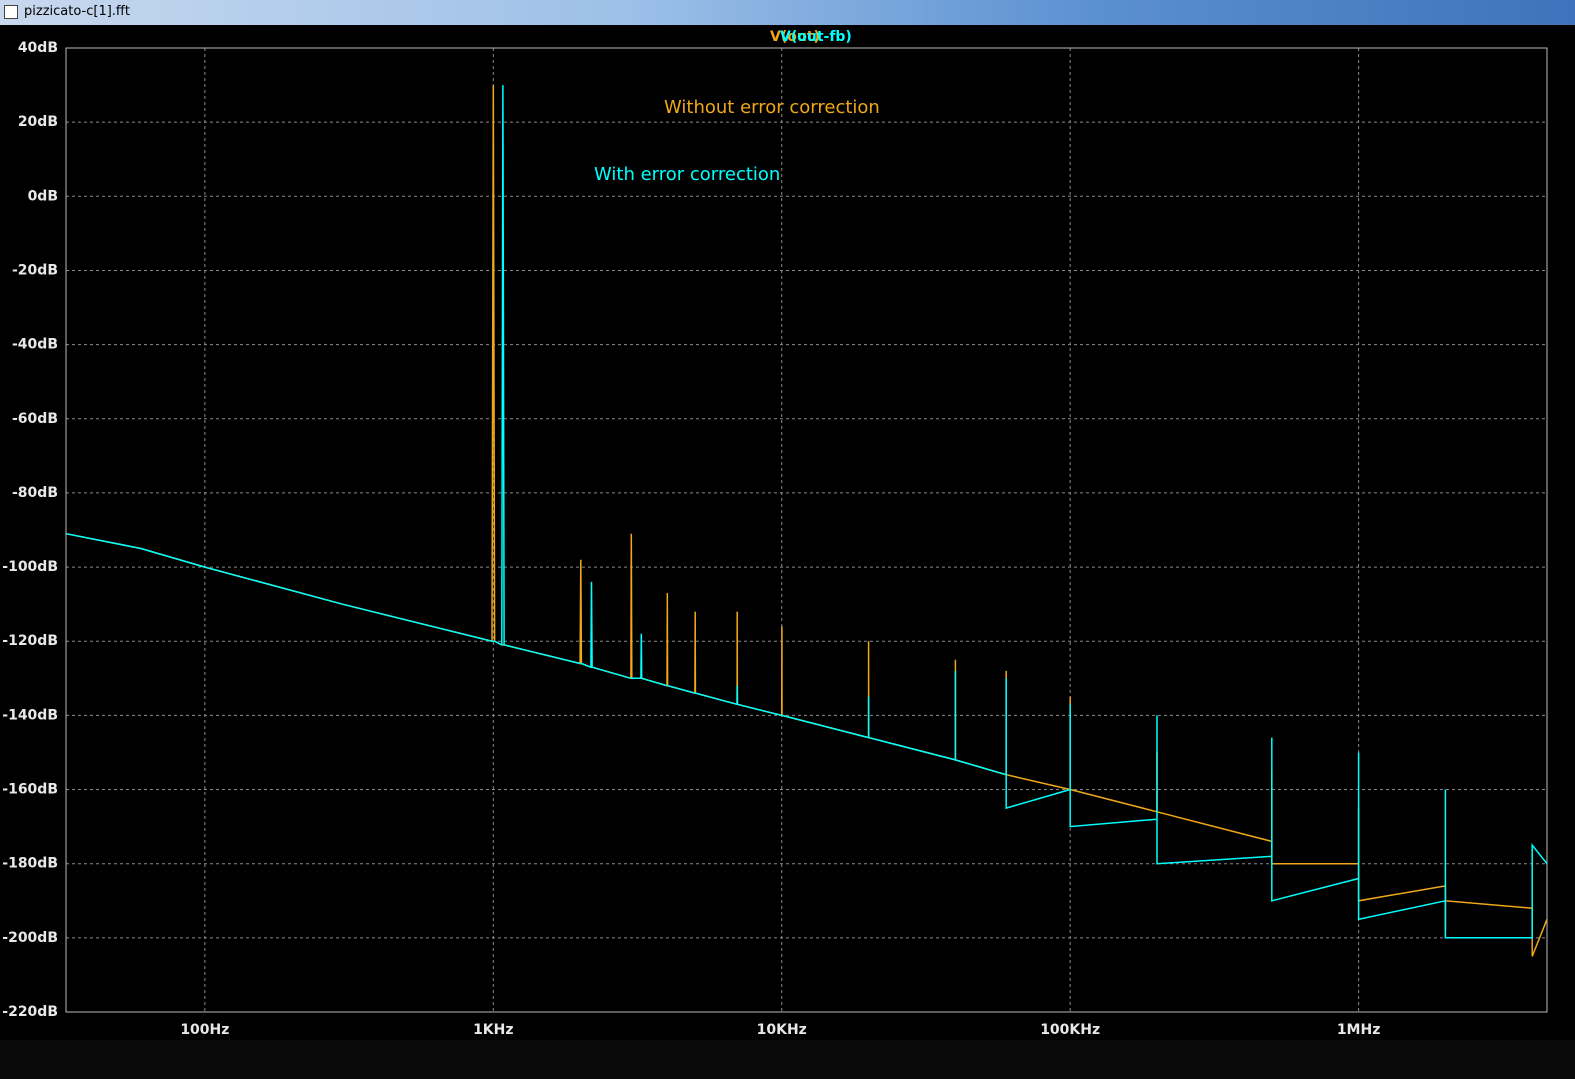 Image resolution: width=1575 pixels, height=1079 pixels. Describe the element at coordinates (43, 196) in the screenshot. I see `y-tick-label: 0dB` at that location.